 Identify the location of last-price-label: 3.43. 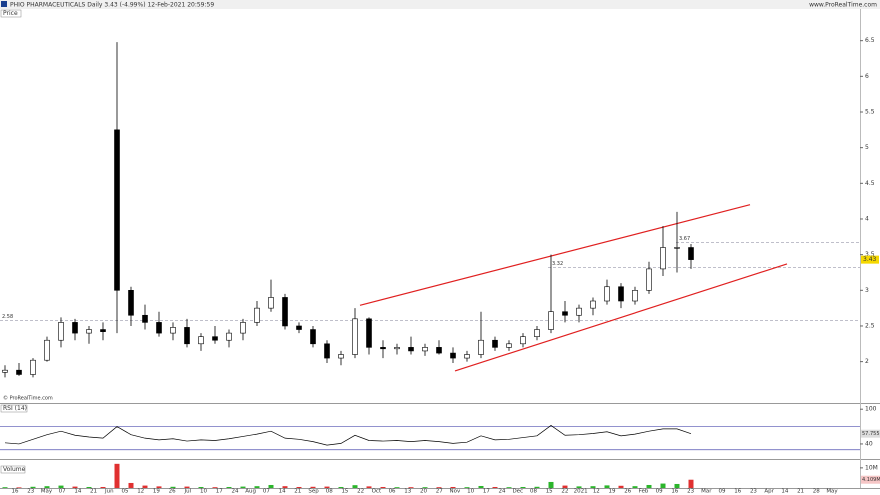
(870, 259).